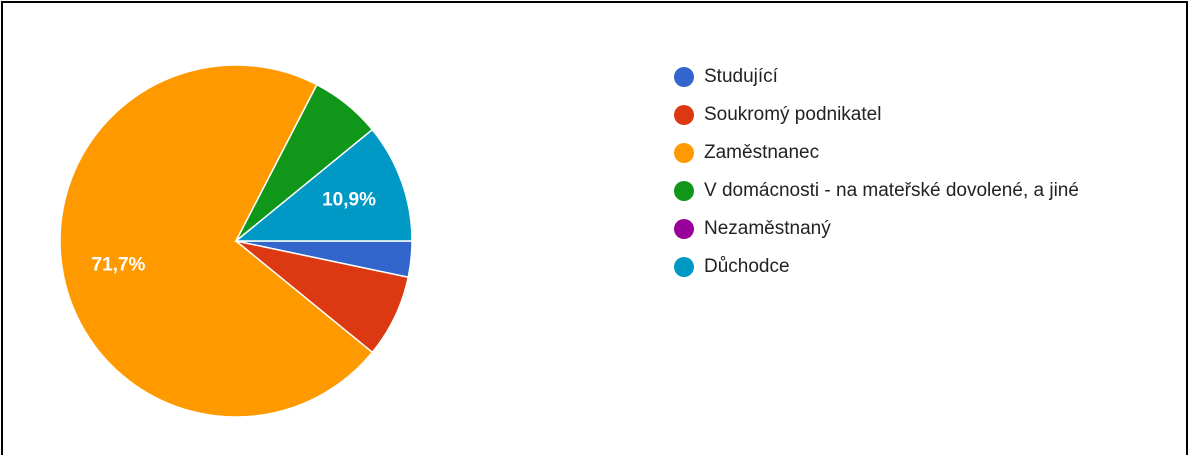 The height and width of the screenshot is (455, 1189). What do you see at coordinates (793, 114) in the screenshot?
I see `legend-label: Soukromý podnikatel` at bounding box center [793, 114].